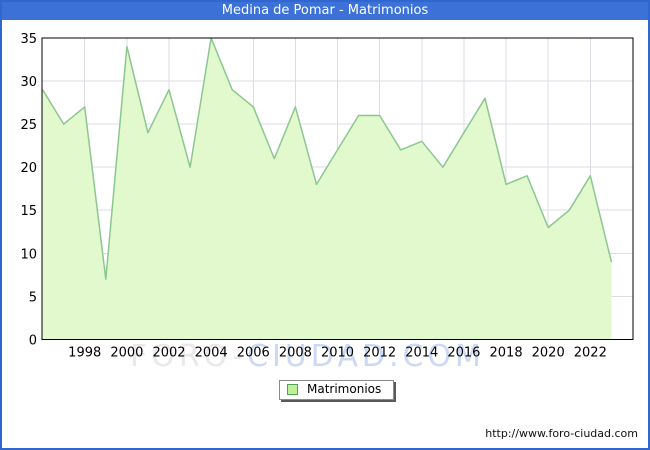 This screenshot has height=450, width=650. What do you see at coordinates (506, 352) in the screenshot?
I see `x-tick-label: 2018` at bounding box center [506, 352].